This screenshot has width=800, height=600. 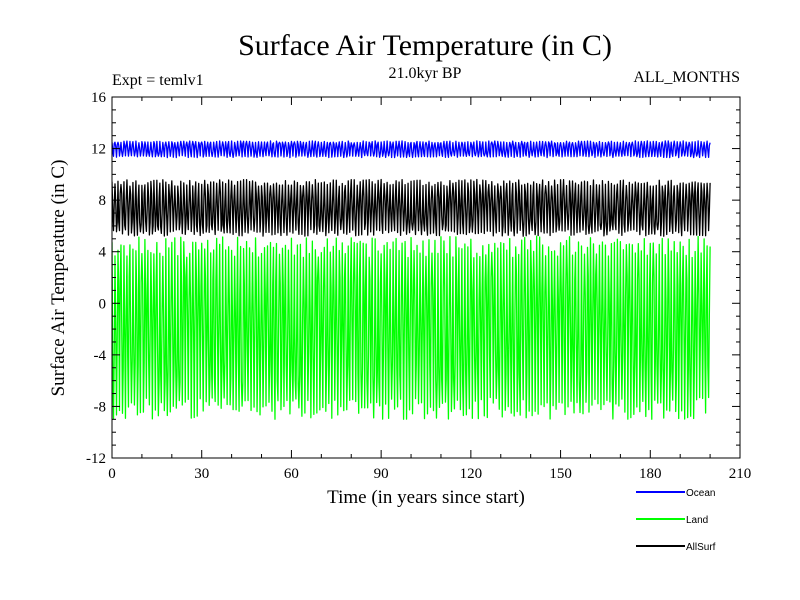 I want to click on y-tick-label: -12, so click(x=96, y=459).